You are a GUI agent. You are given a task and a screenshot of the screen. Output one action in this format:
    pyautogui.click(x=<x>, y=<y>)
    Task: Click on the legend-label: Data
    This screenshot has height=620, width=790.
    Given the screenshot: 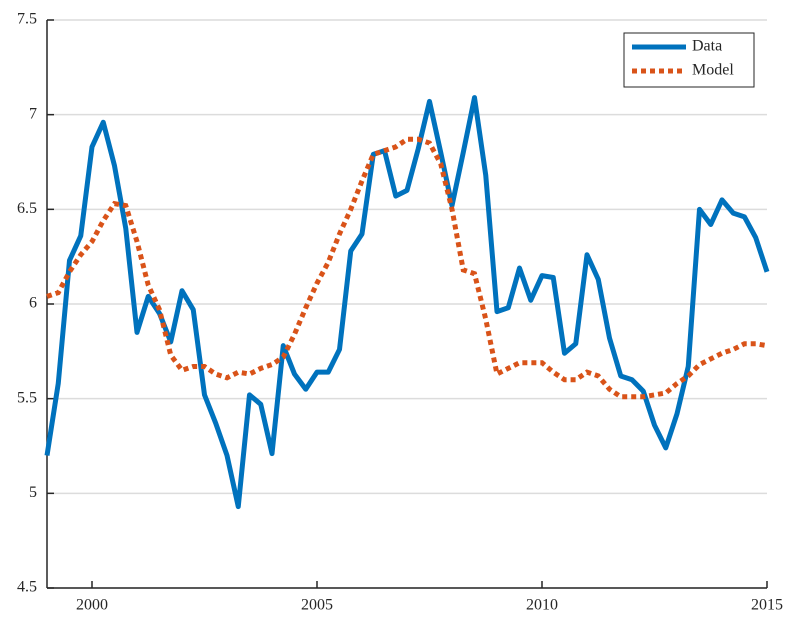 What is the action you would take?
    pyautogui.click(x=707, y=46)
    